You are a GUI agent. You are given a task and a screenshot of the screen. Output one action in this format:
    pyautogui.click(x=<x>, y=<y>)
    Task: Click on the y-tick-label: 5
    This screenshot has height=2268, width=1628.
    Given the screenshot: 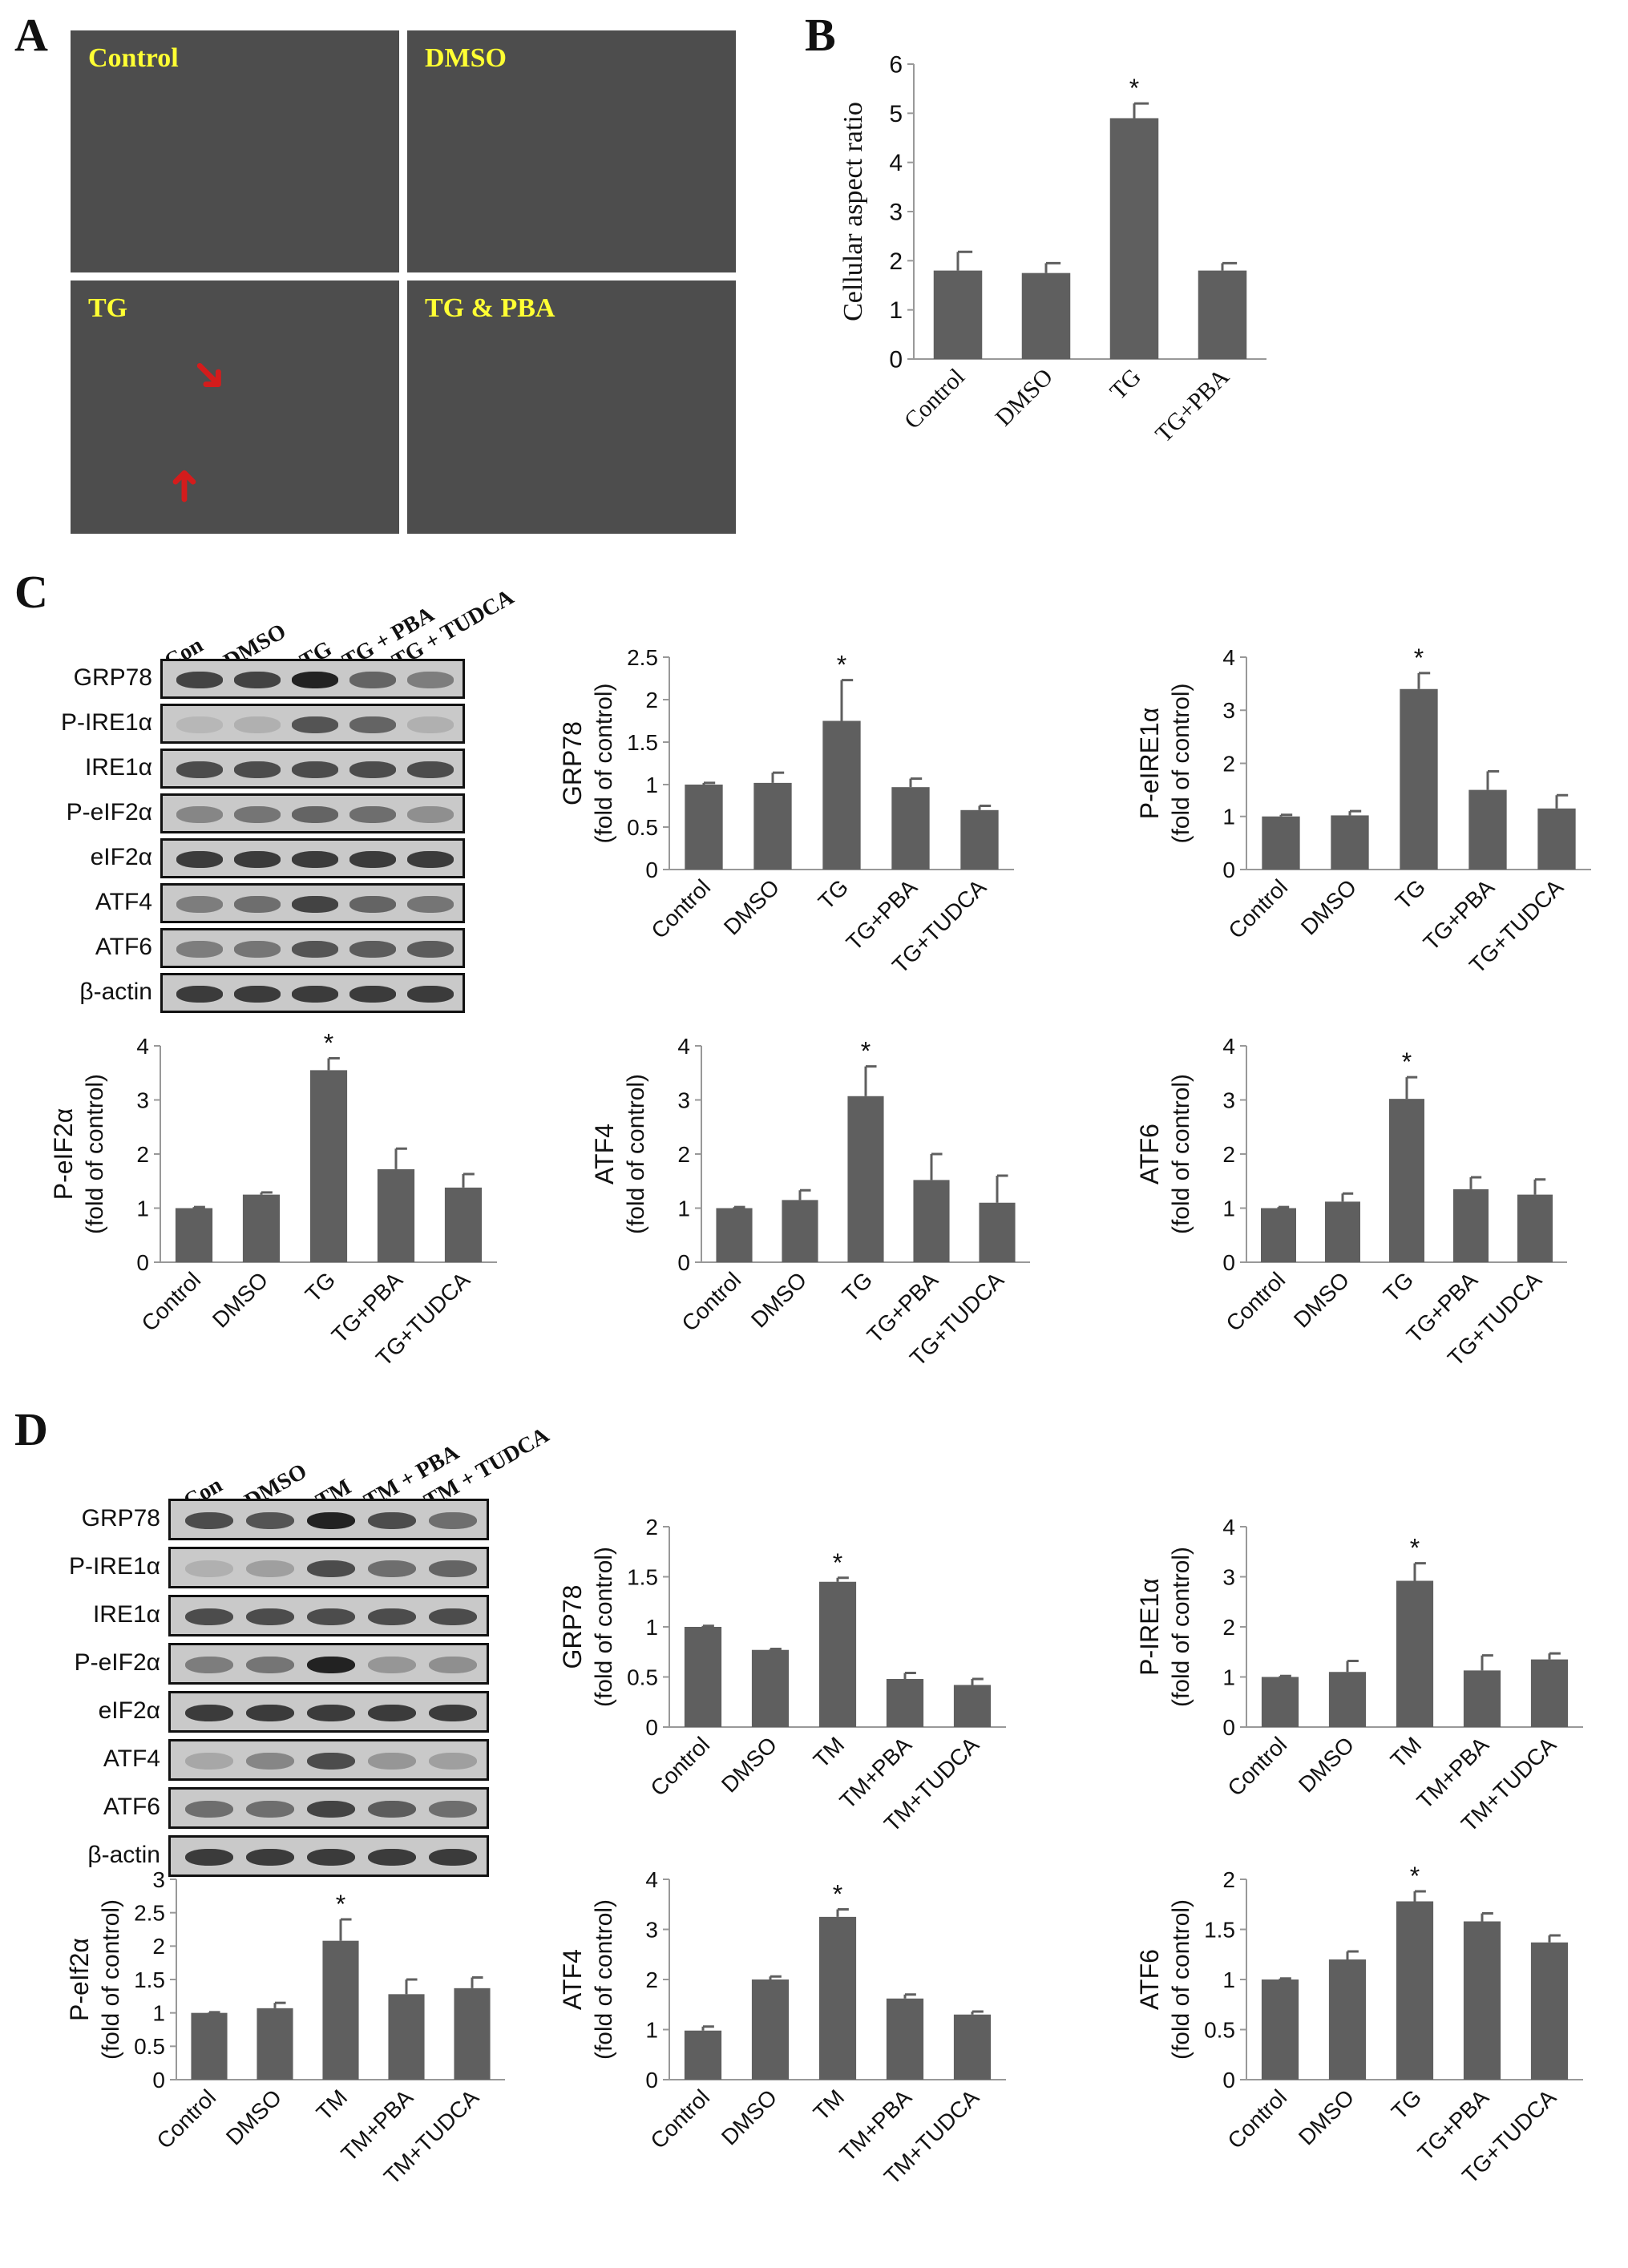 What is the action you would take?
    pyautogui.click(x=896, y=114)
    